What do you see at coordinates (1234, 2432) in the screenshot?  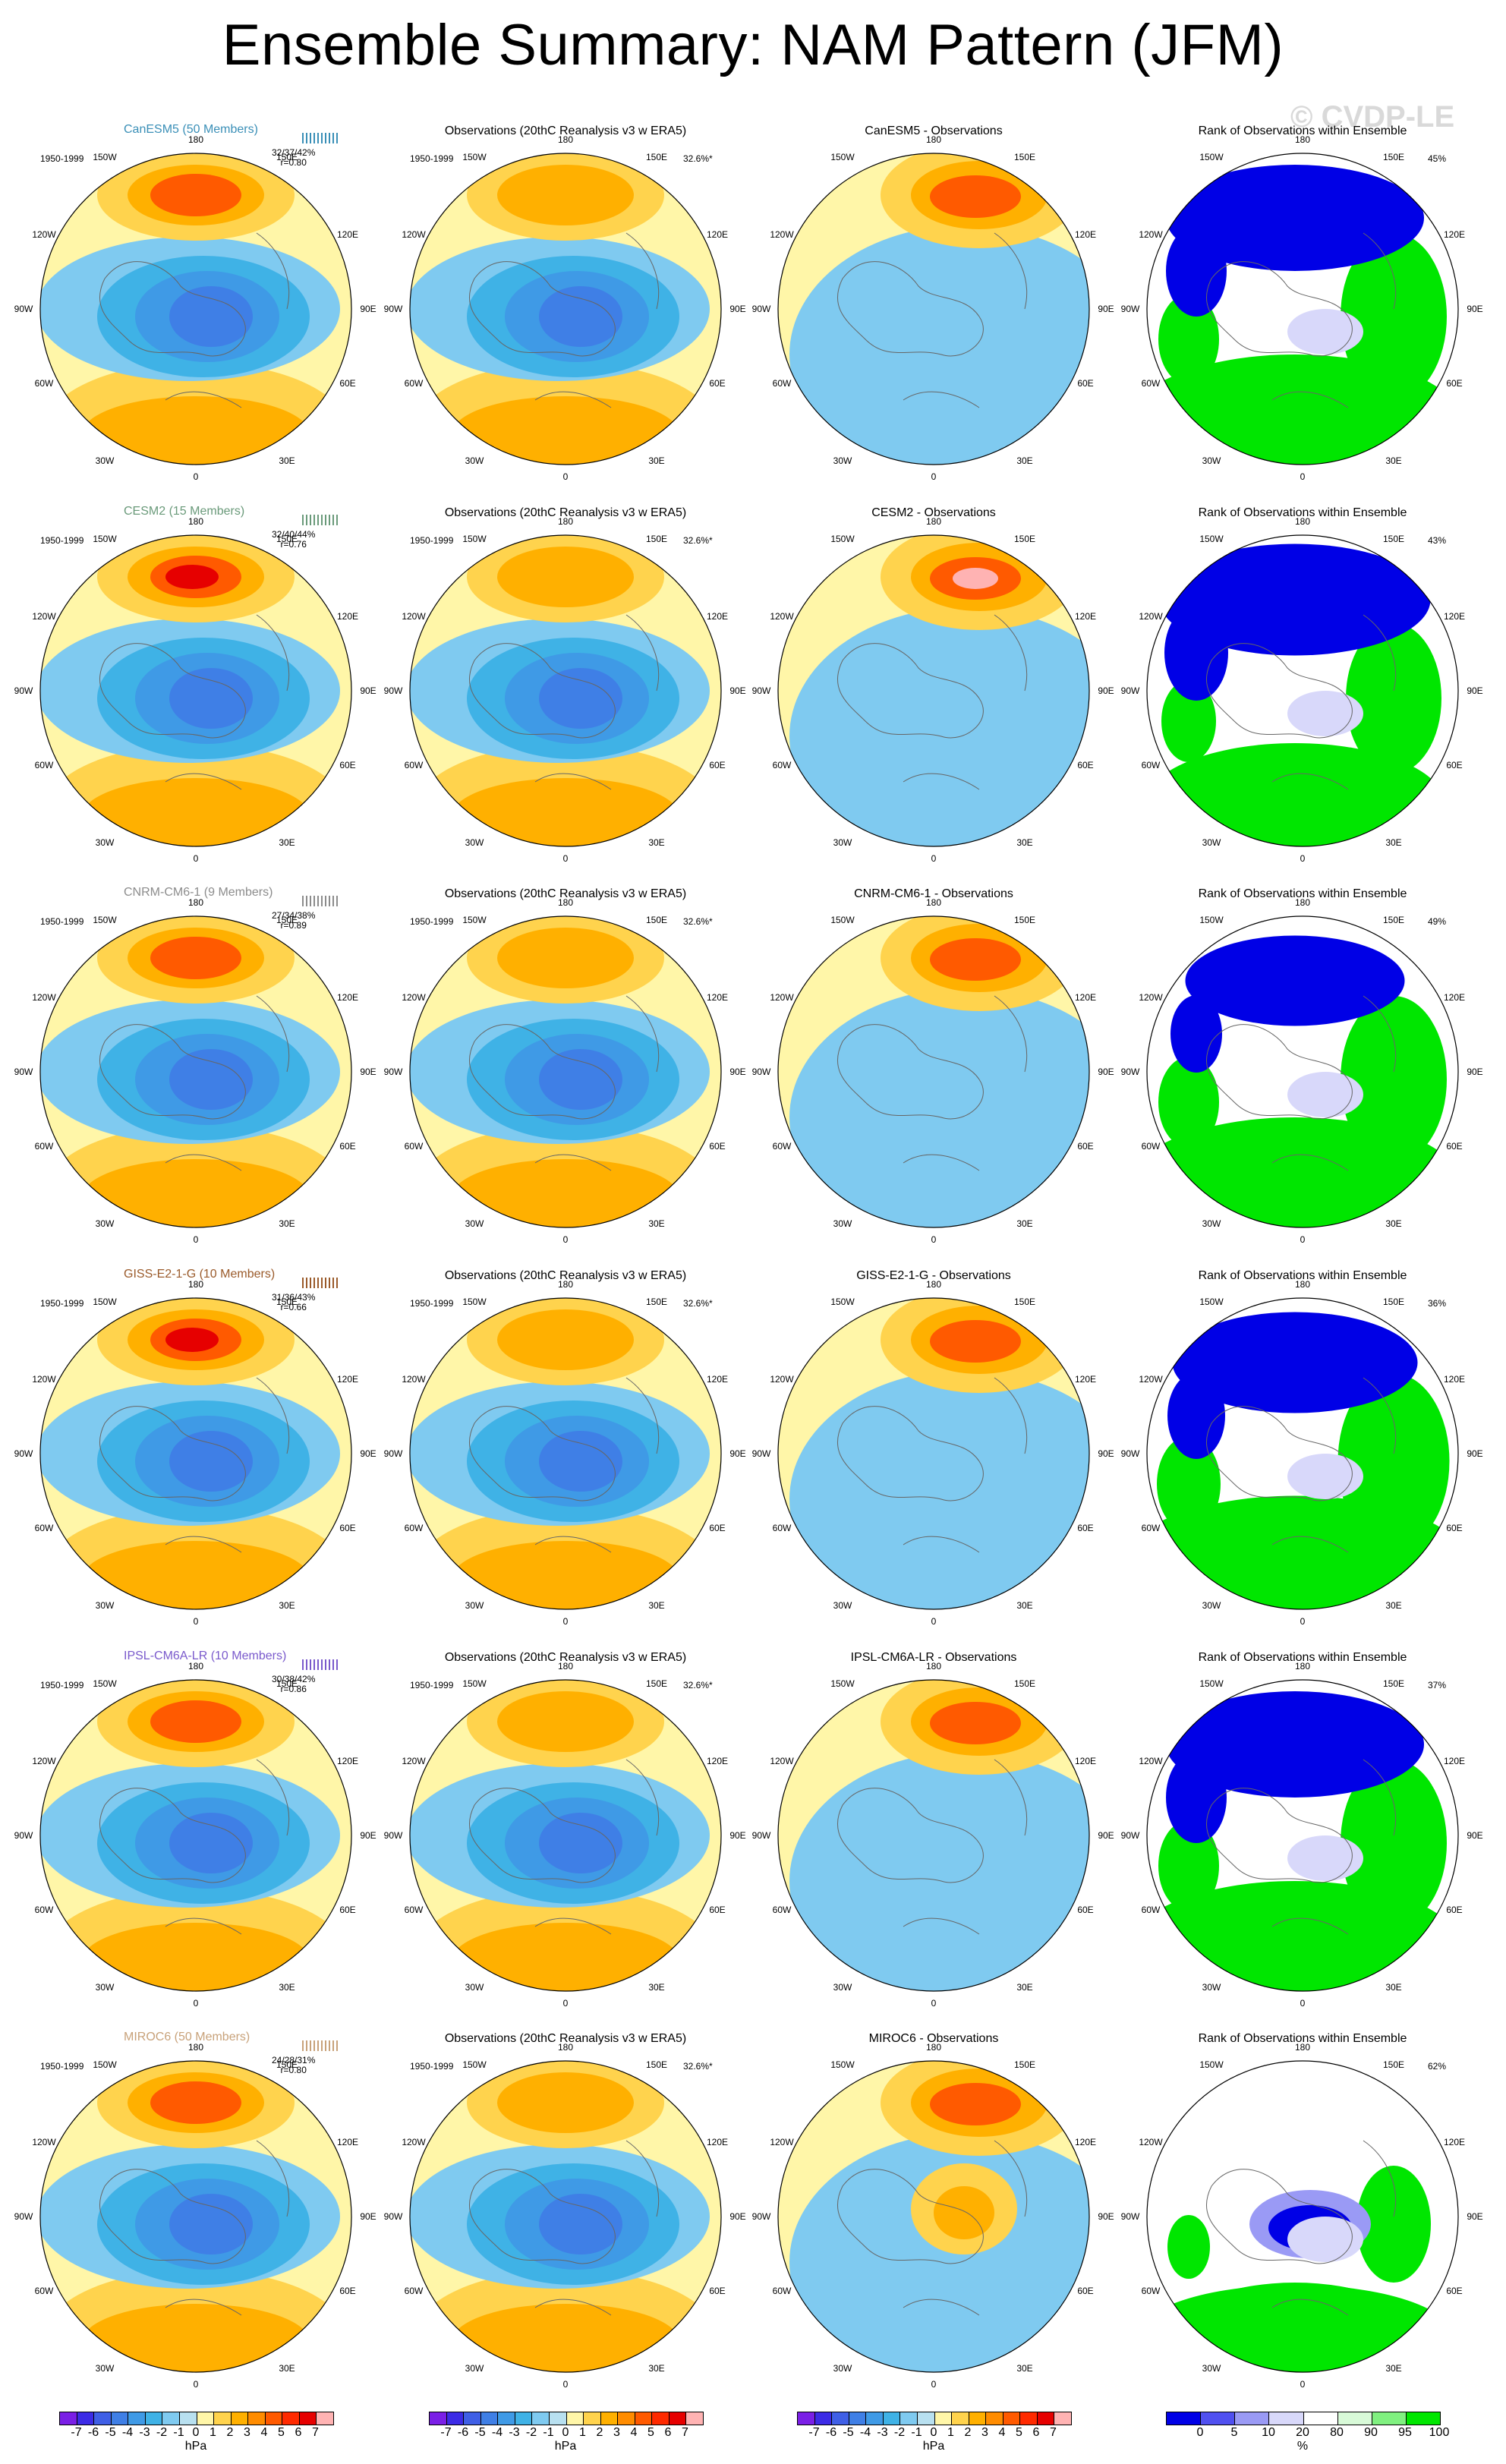 I see `colorbar-tick-label: 5` at bounding box center [1234, 2432].